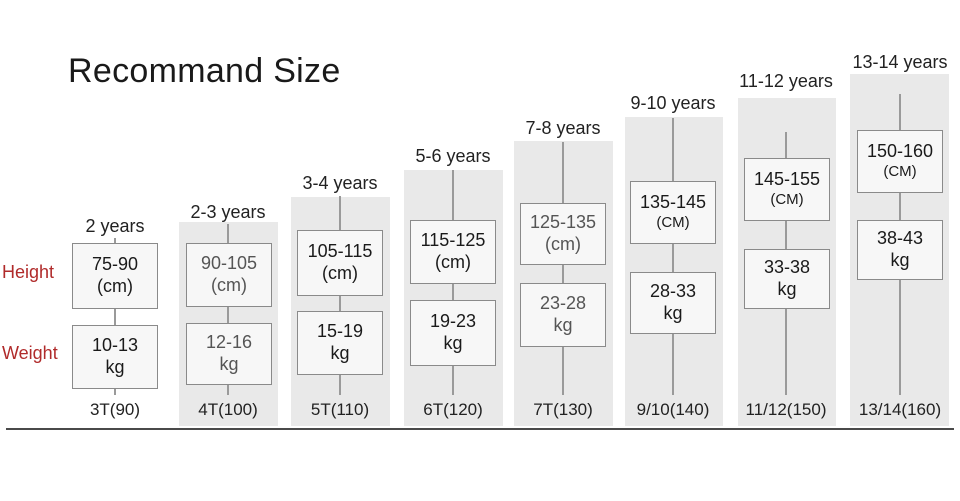 The height and width of the screenshot is (501, 960). What do you see at coordinates (563, 128) in the screenshot?
I see `age-label: 7-8 years` at bounding box center [563, 128].